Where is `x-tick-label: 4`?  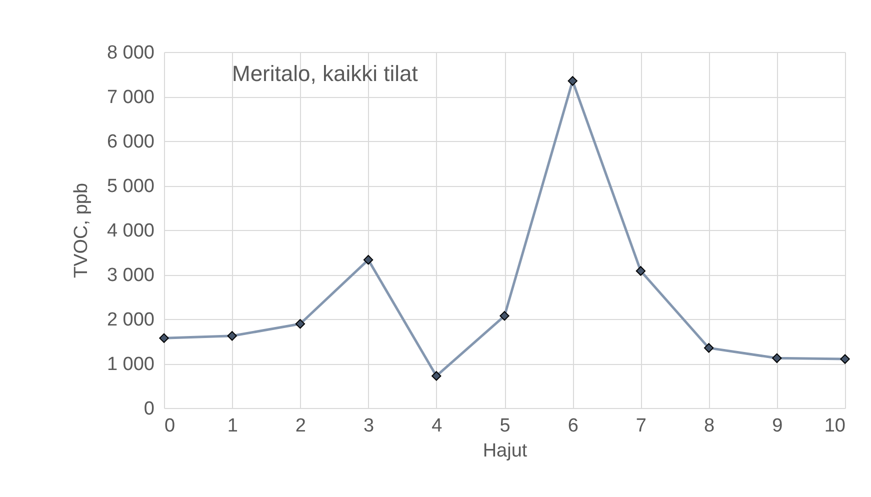
x-tick-label: 4 is located at coordinates (437, 426).